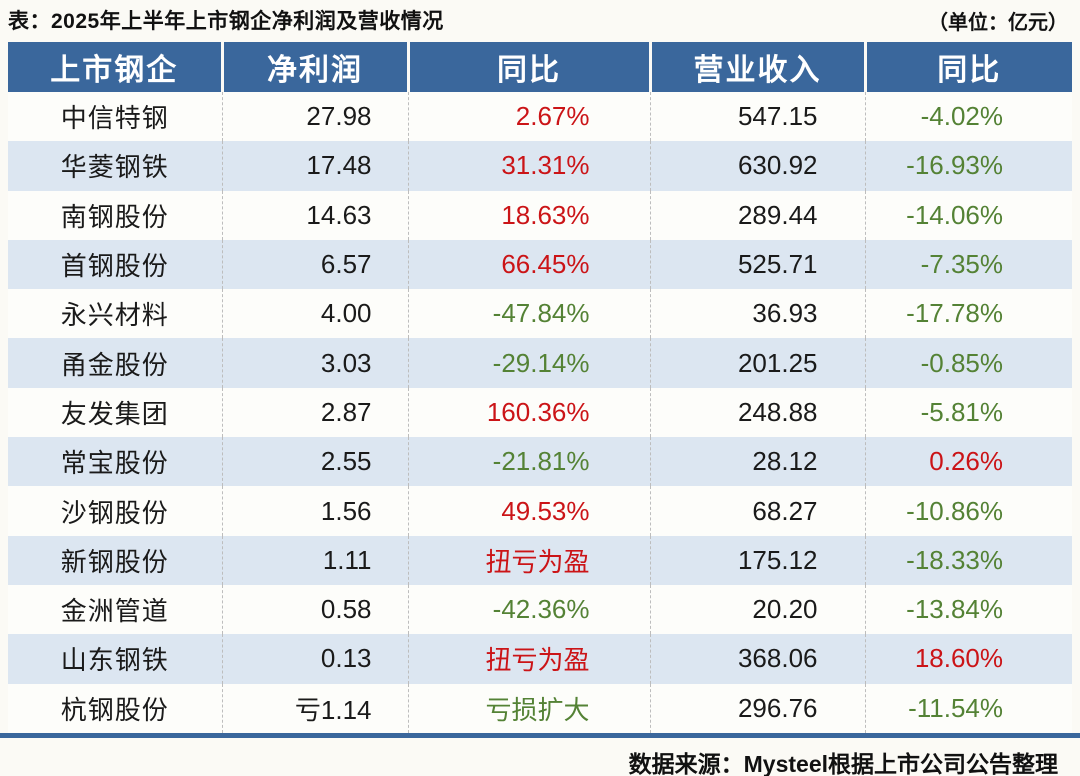 The width and height of the screenshot is (1080, 776). Describe the element at coordinates (114, 463) in the screenshot. I see `company-cell: 常宝股份` at that location.